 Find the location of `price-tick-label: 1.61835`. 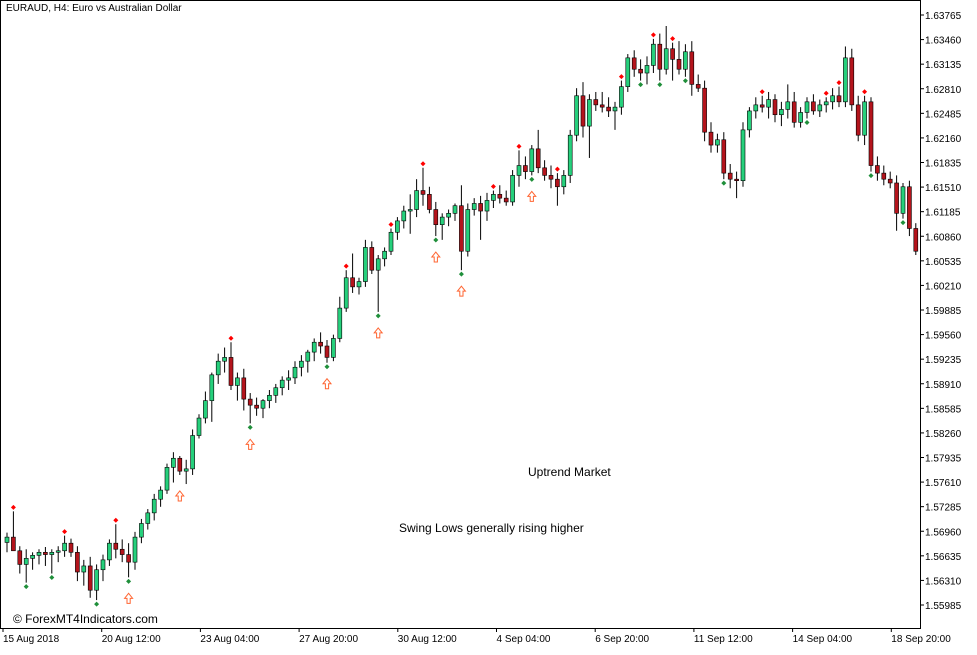

price-tick-label: 1.61835 is located at coordinates (943, 164).